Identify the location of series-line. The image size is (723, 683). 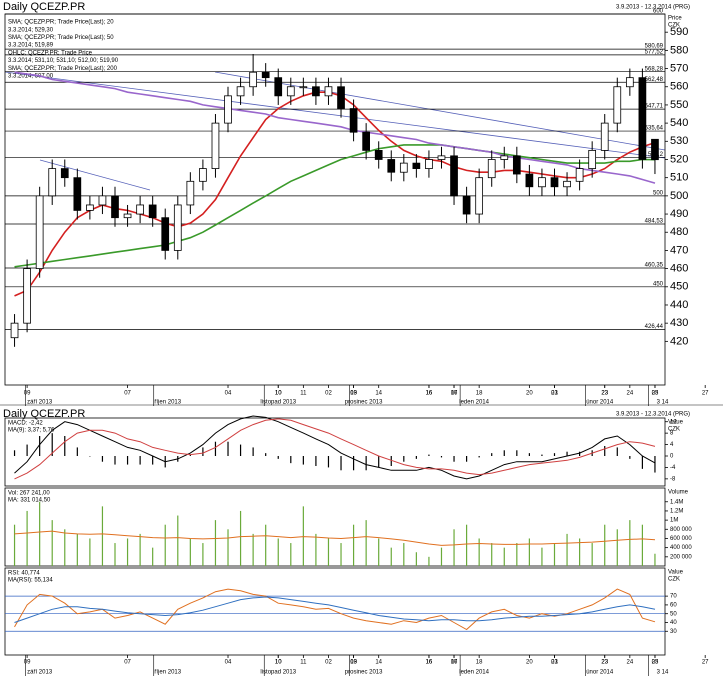
(335, 447).